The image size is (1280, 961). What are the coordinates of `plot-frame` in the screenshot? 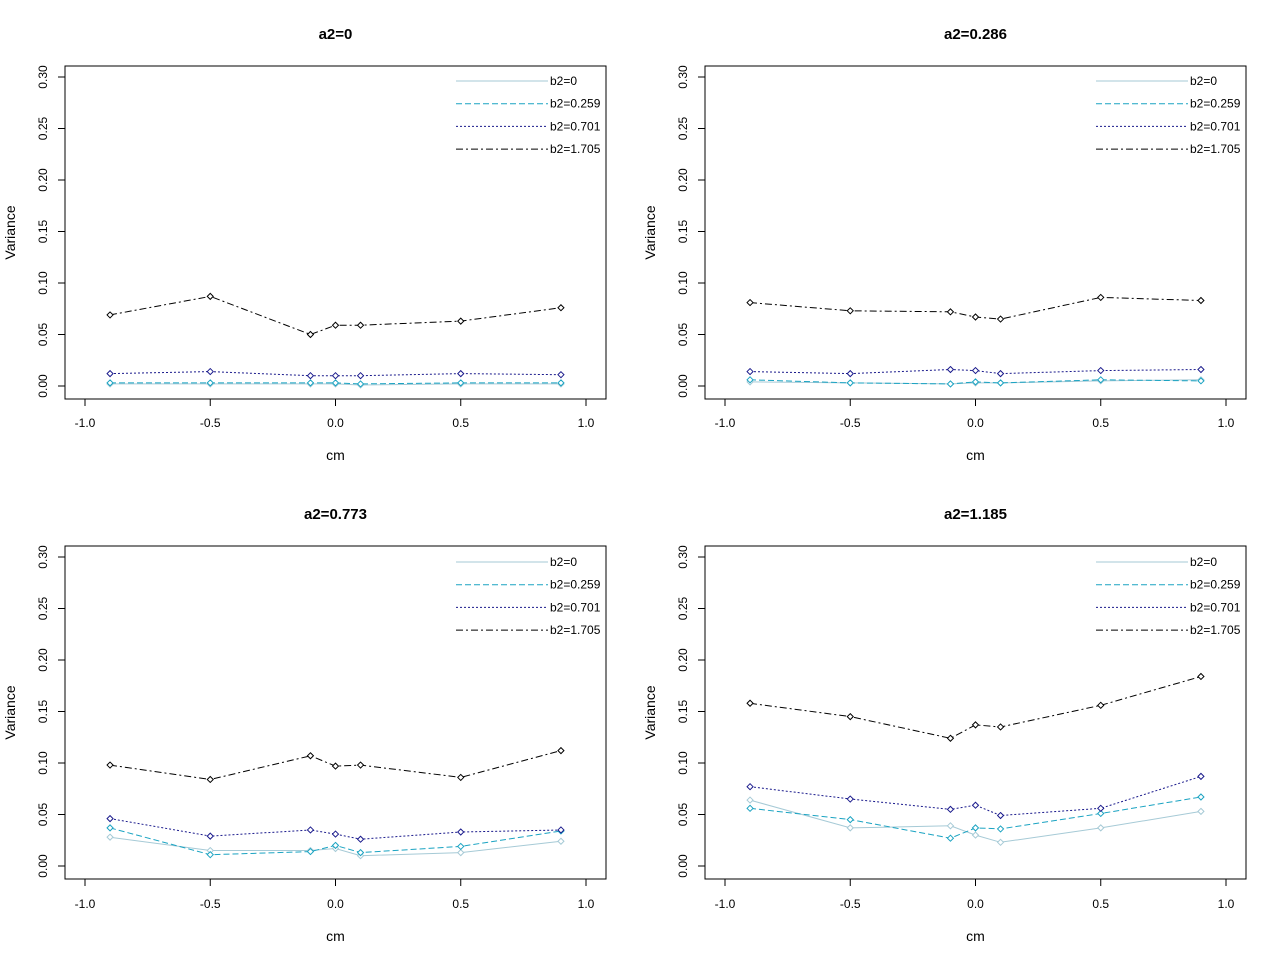 It's located at (335, 232).